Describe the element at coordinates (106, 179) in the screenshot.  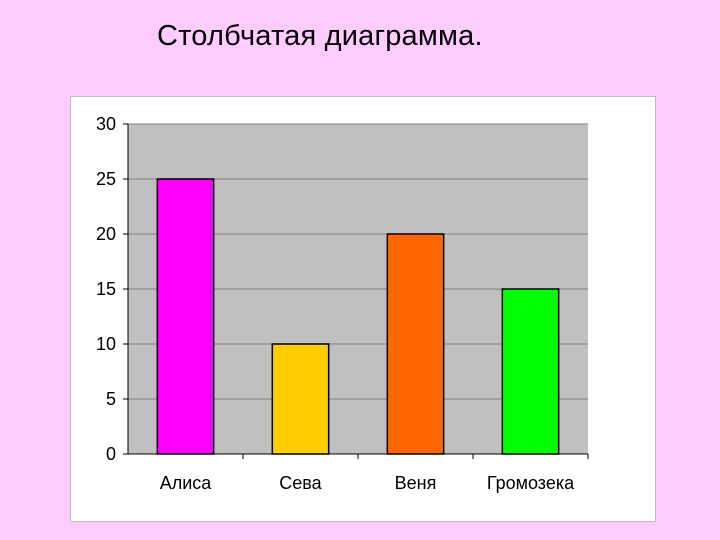
I see `y-tick-label: 25` at that location.